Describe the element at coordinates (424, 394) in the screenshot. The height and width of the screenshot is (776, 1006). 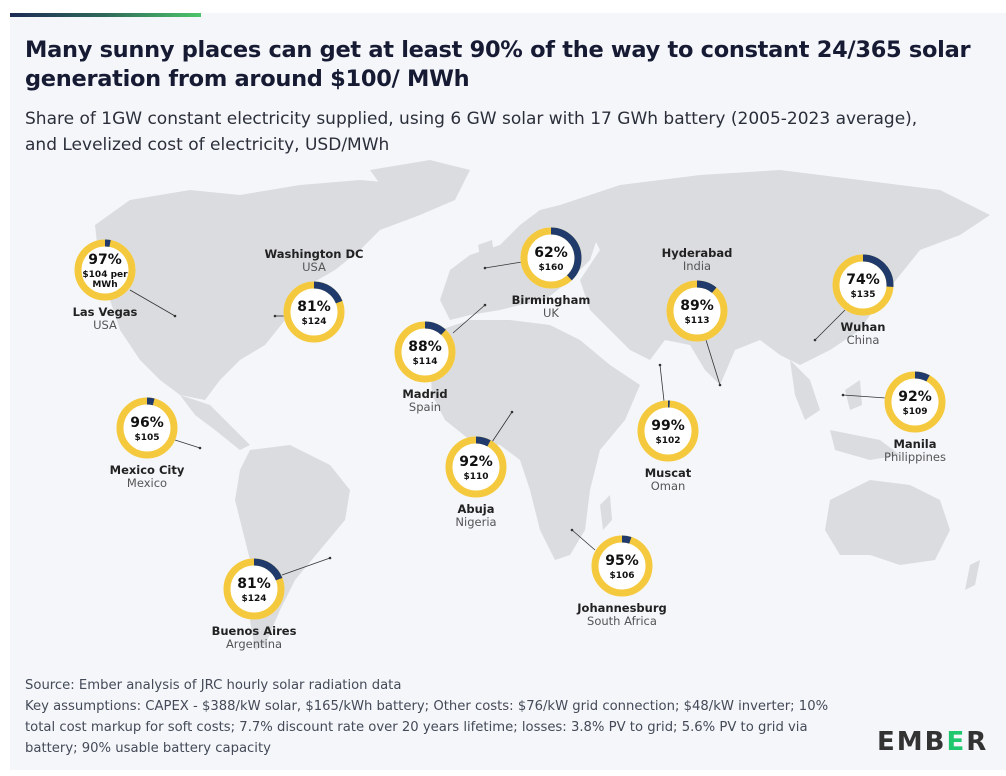
I see `city-name: Madrid` at that location.